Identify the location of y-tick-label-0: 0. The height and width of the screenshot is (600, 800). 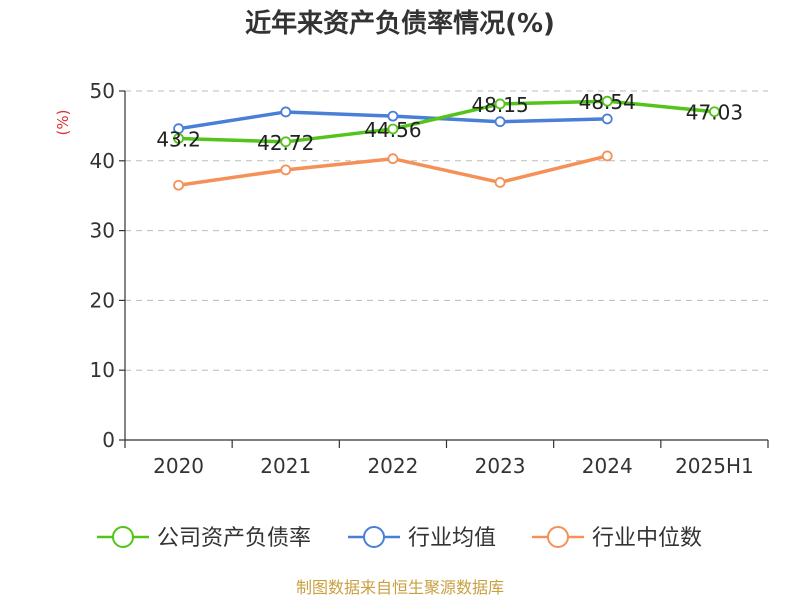
(108, 440).